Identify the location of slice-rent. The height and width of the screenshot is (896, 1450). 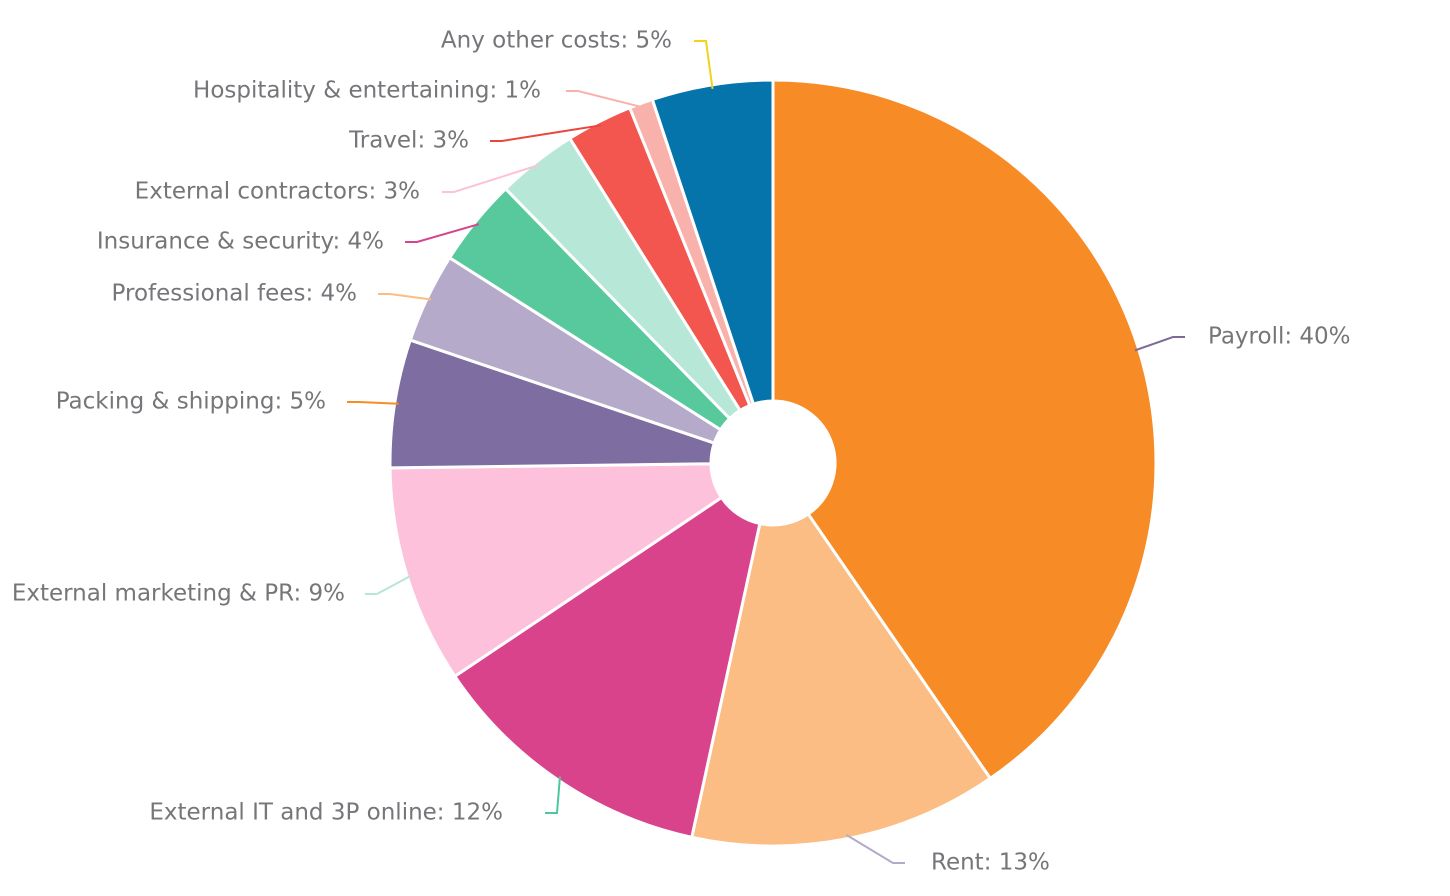
(841, 680).